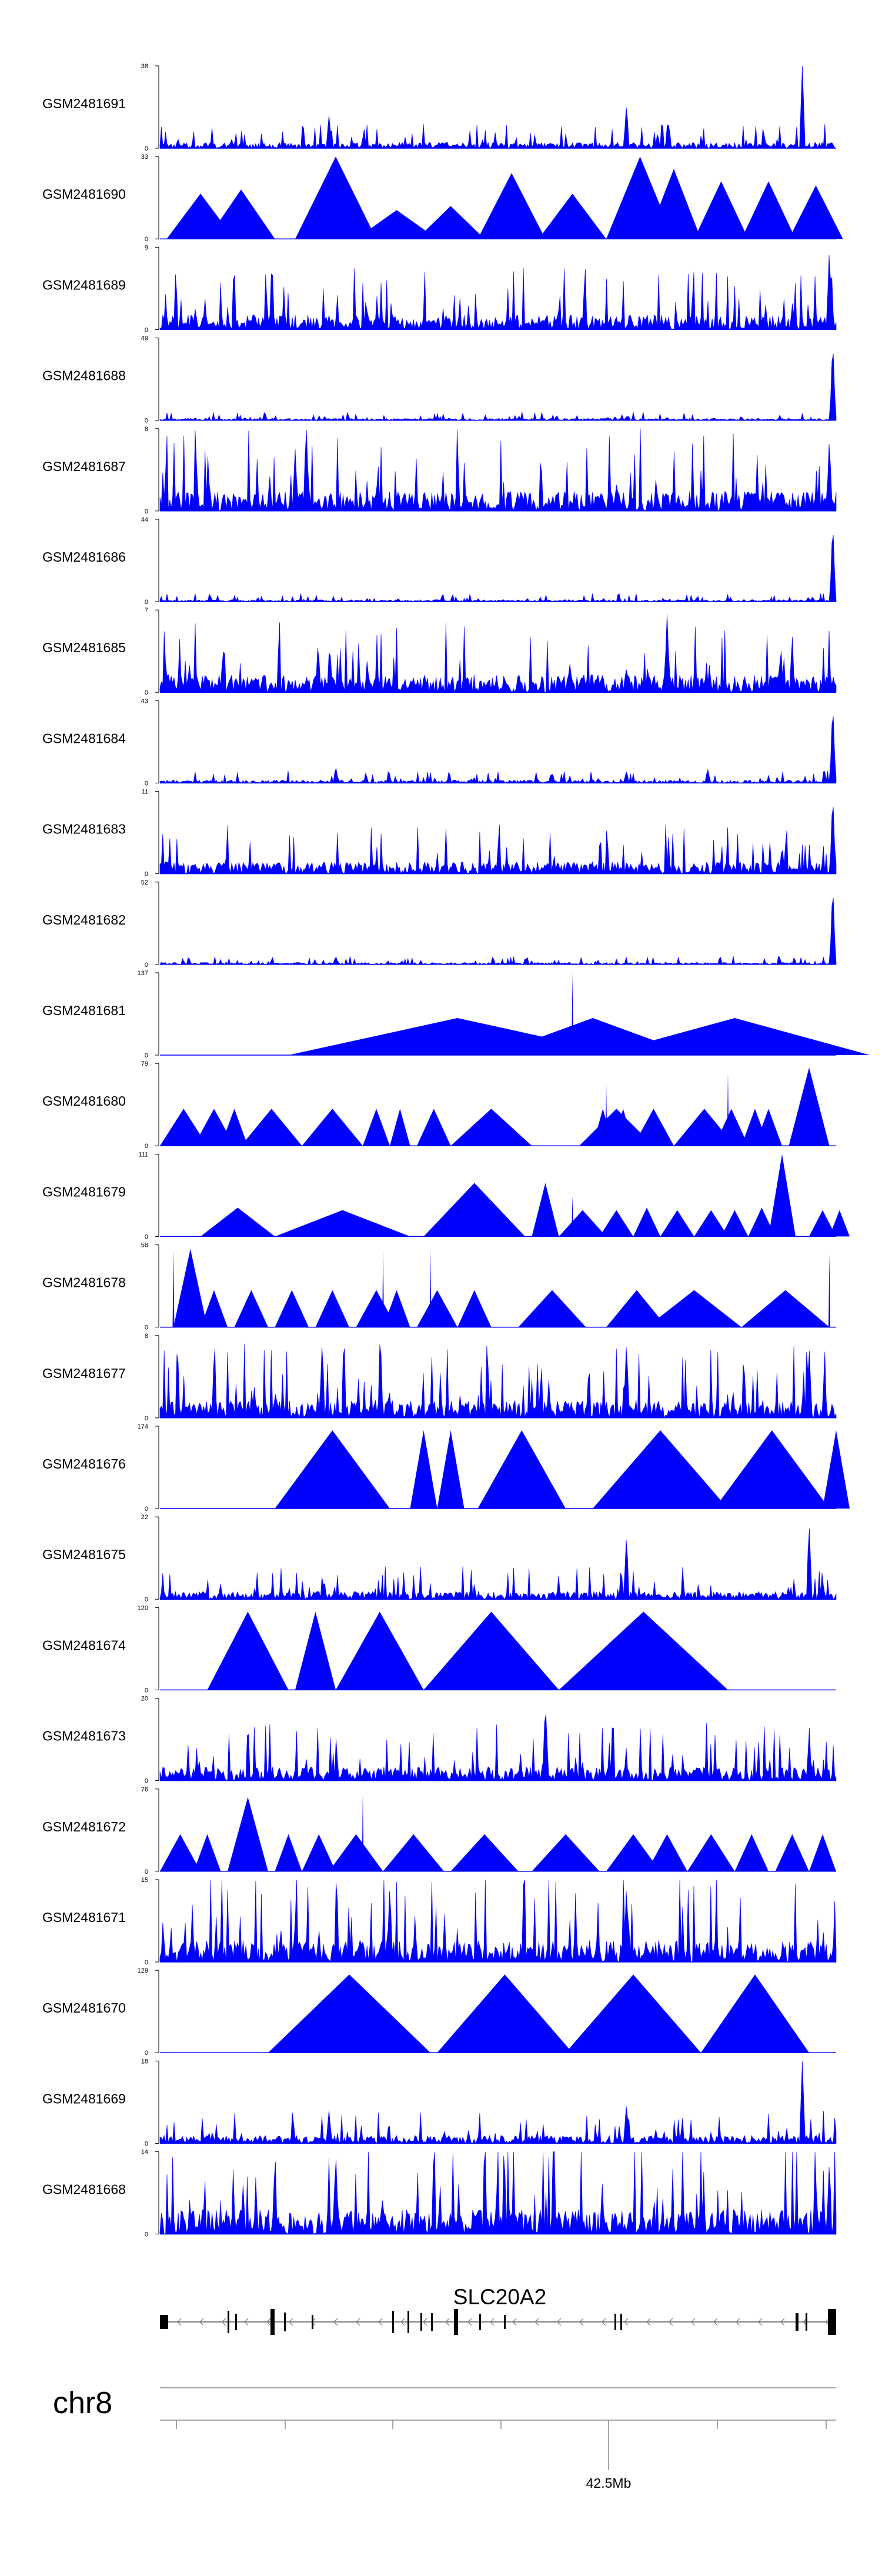 This screenshot has width=882, height=2576. I want to click on track: GSM2481690 33 0, so click(442, 198).